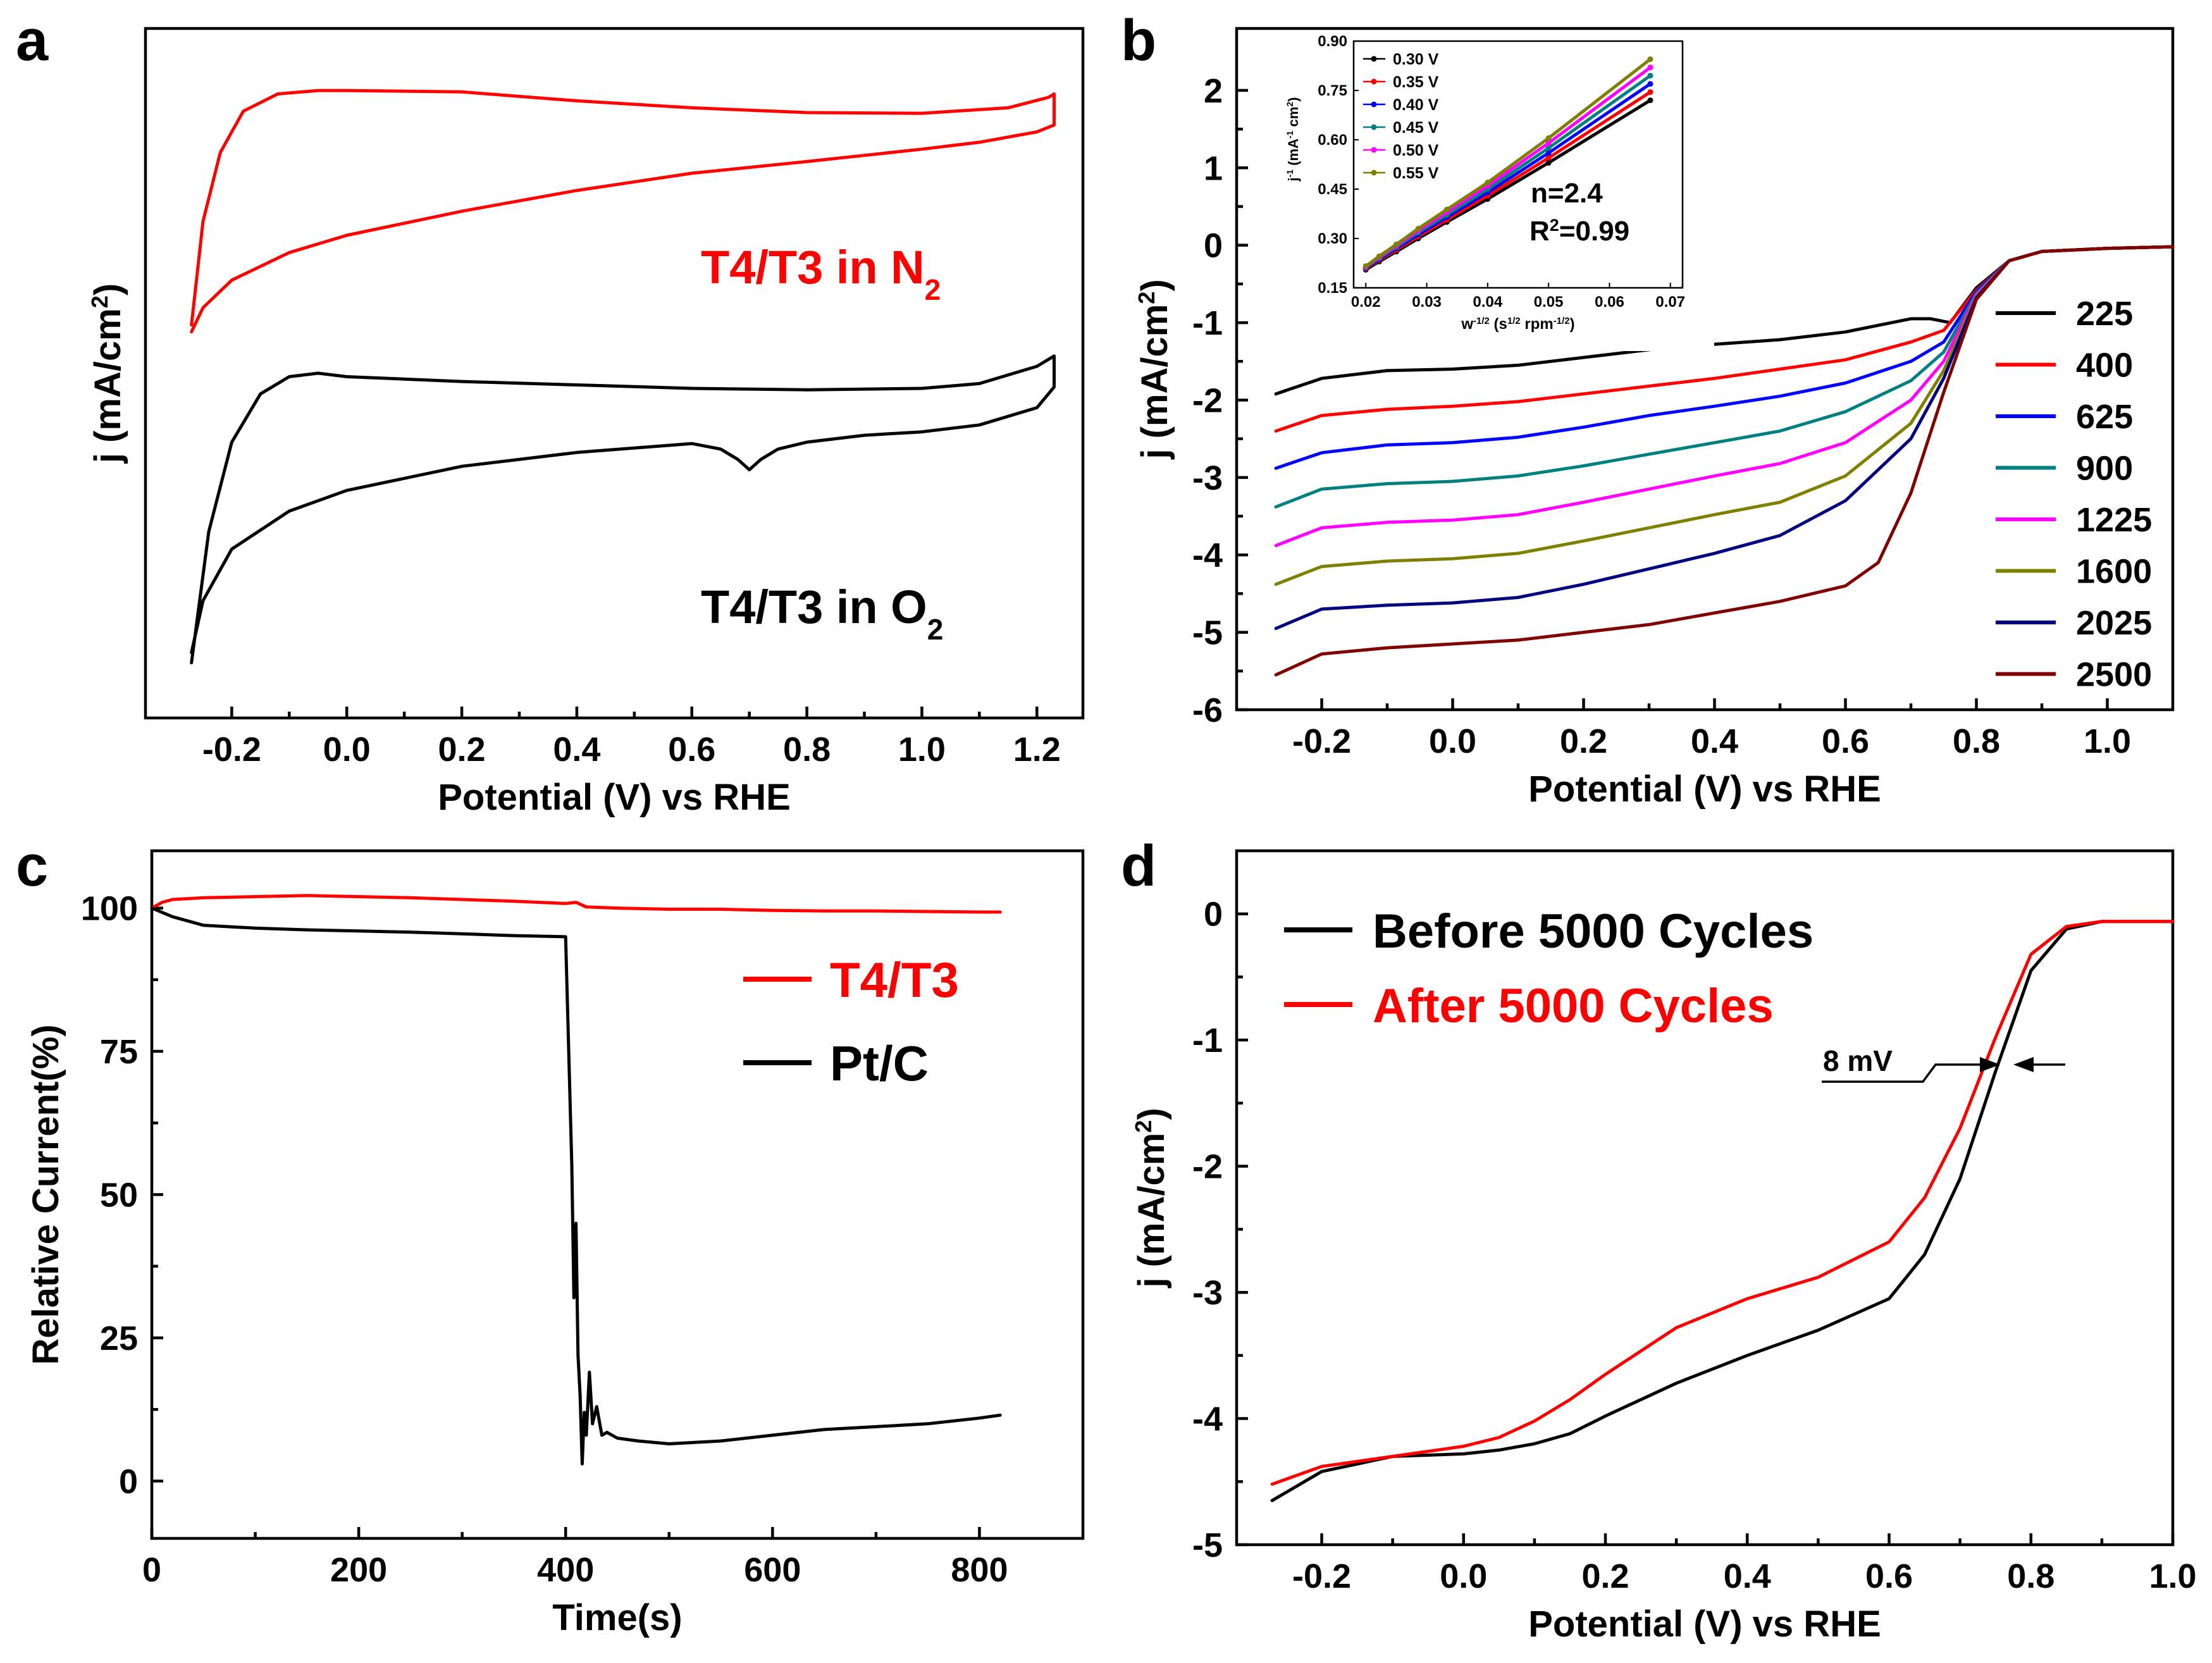 This screenshot has width=2212, height=1663. Describe the element at coordinates (1567, 193) in the screenshot. I see `inset-annotation-n: n=2.4` at that location.